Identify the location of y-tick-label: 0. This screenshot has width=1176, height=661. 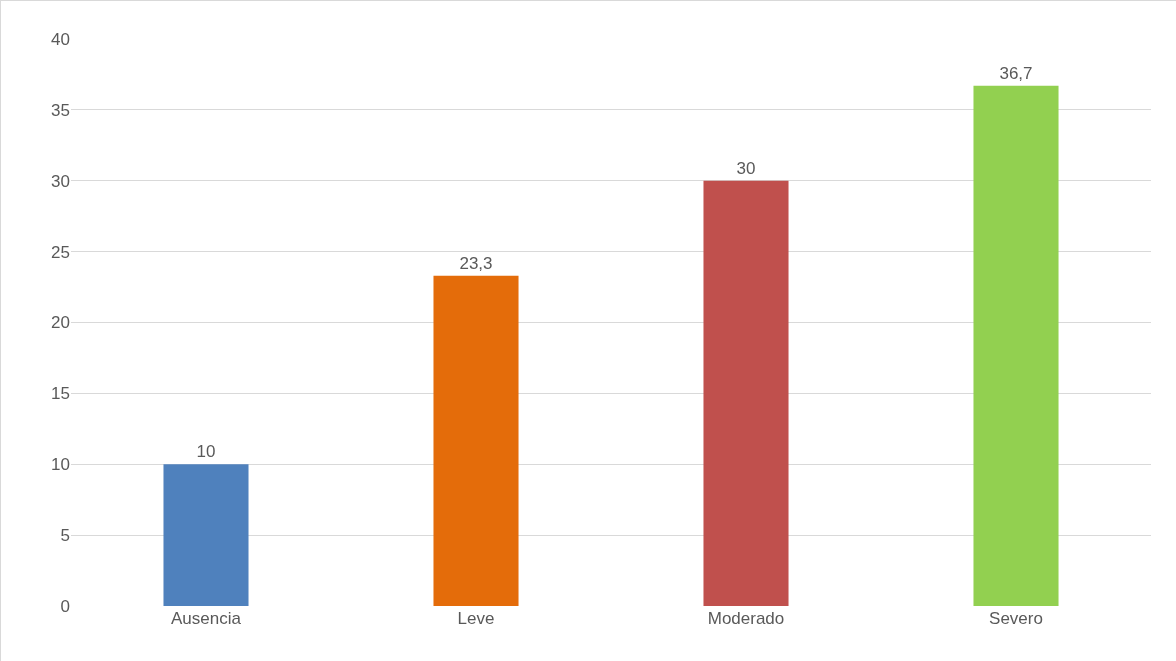
(65, 606).